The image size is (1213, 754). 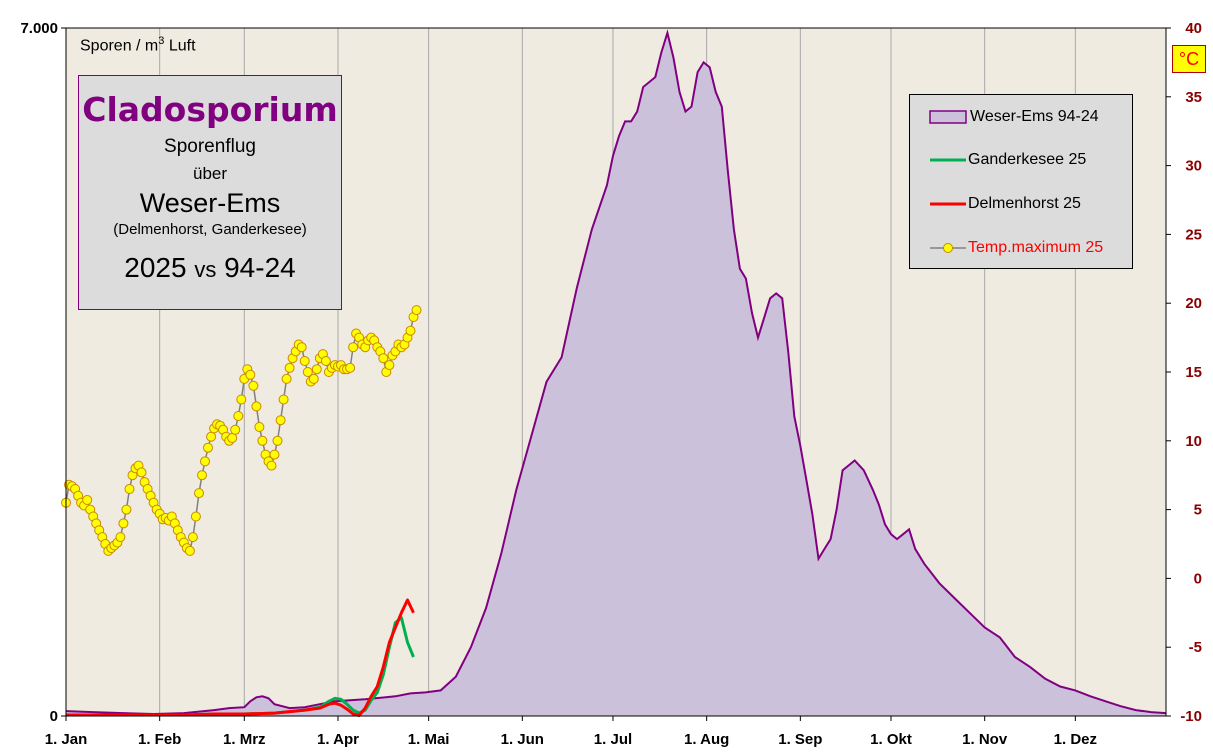 I want to click on y2-tick-label: 15, so click(x=1193, y=372).